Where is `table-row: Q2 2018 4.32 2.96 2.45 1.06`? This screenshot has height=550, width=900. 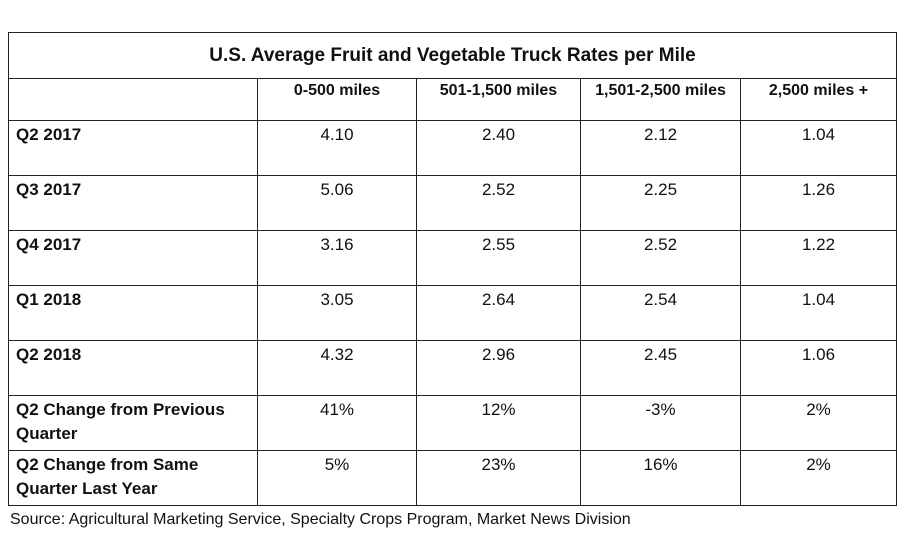
table-row: Q2 2018 4.32 2.96 2.45 1.06 is located at coordinates (452, 368).